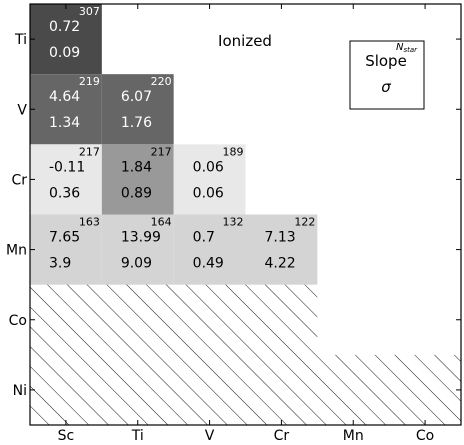 Image resolution: width=464 pixels, height=445 pixels. Describe the element at coordinates (282, 436) in the screenshot. I see `x-tick-label: Cr` at that location.